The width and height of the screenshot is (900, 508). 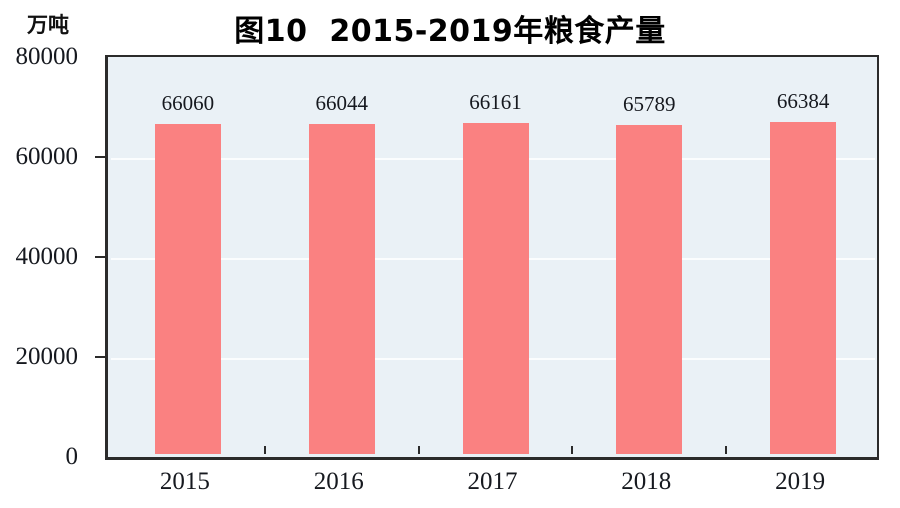 I want to click on y-axis-tick-label: 0, so click(x=72, y=456).